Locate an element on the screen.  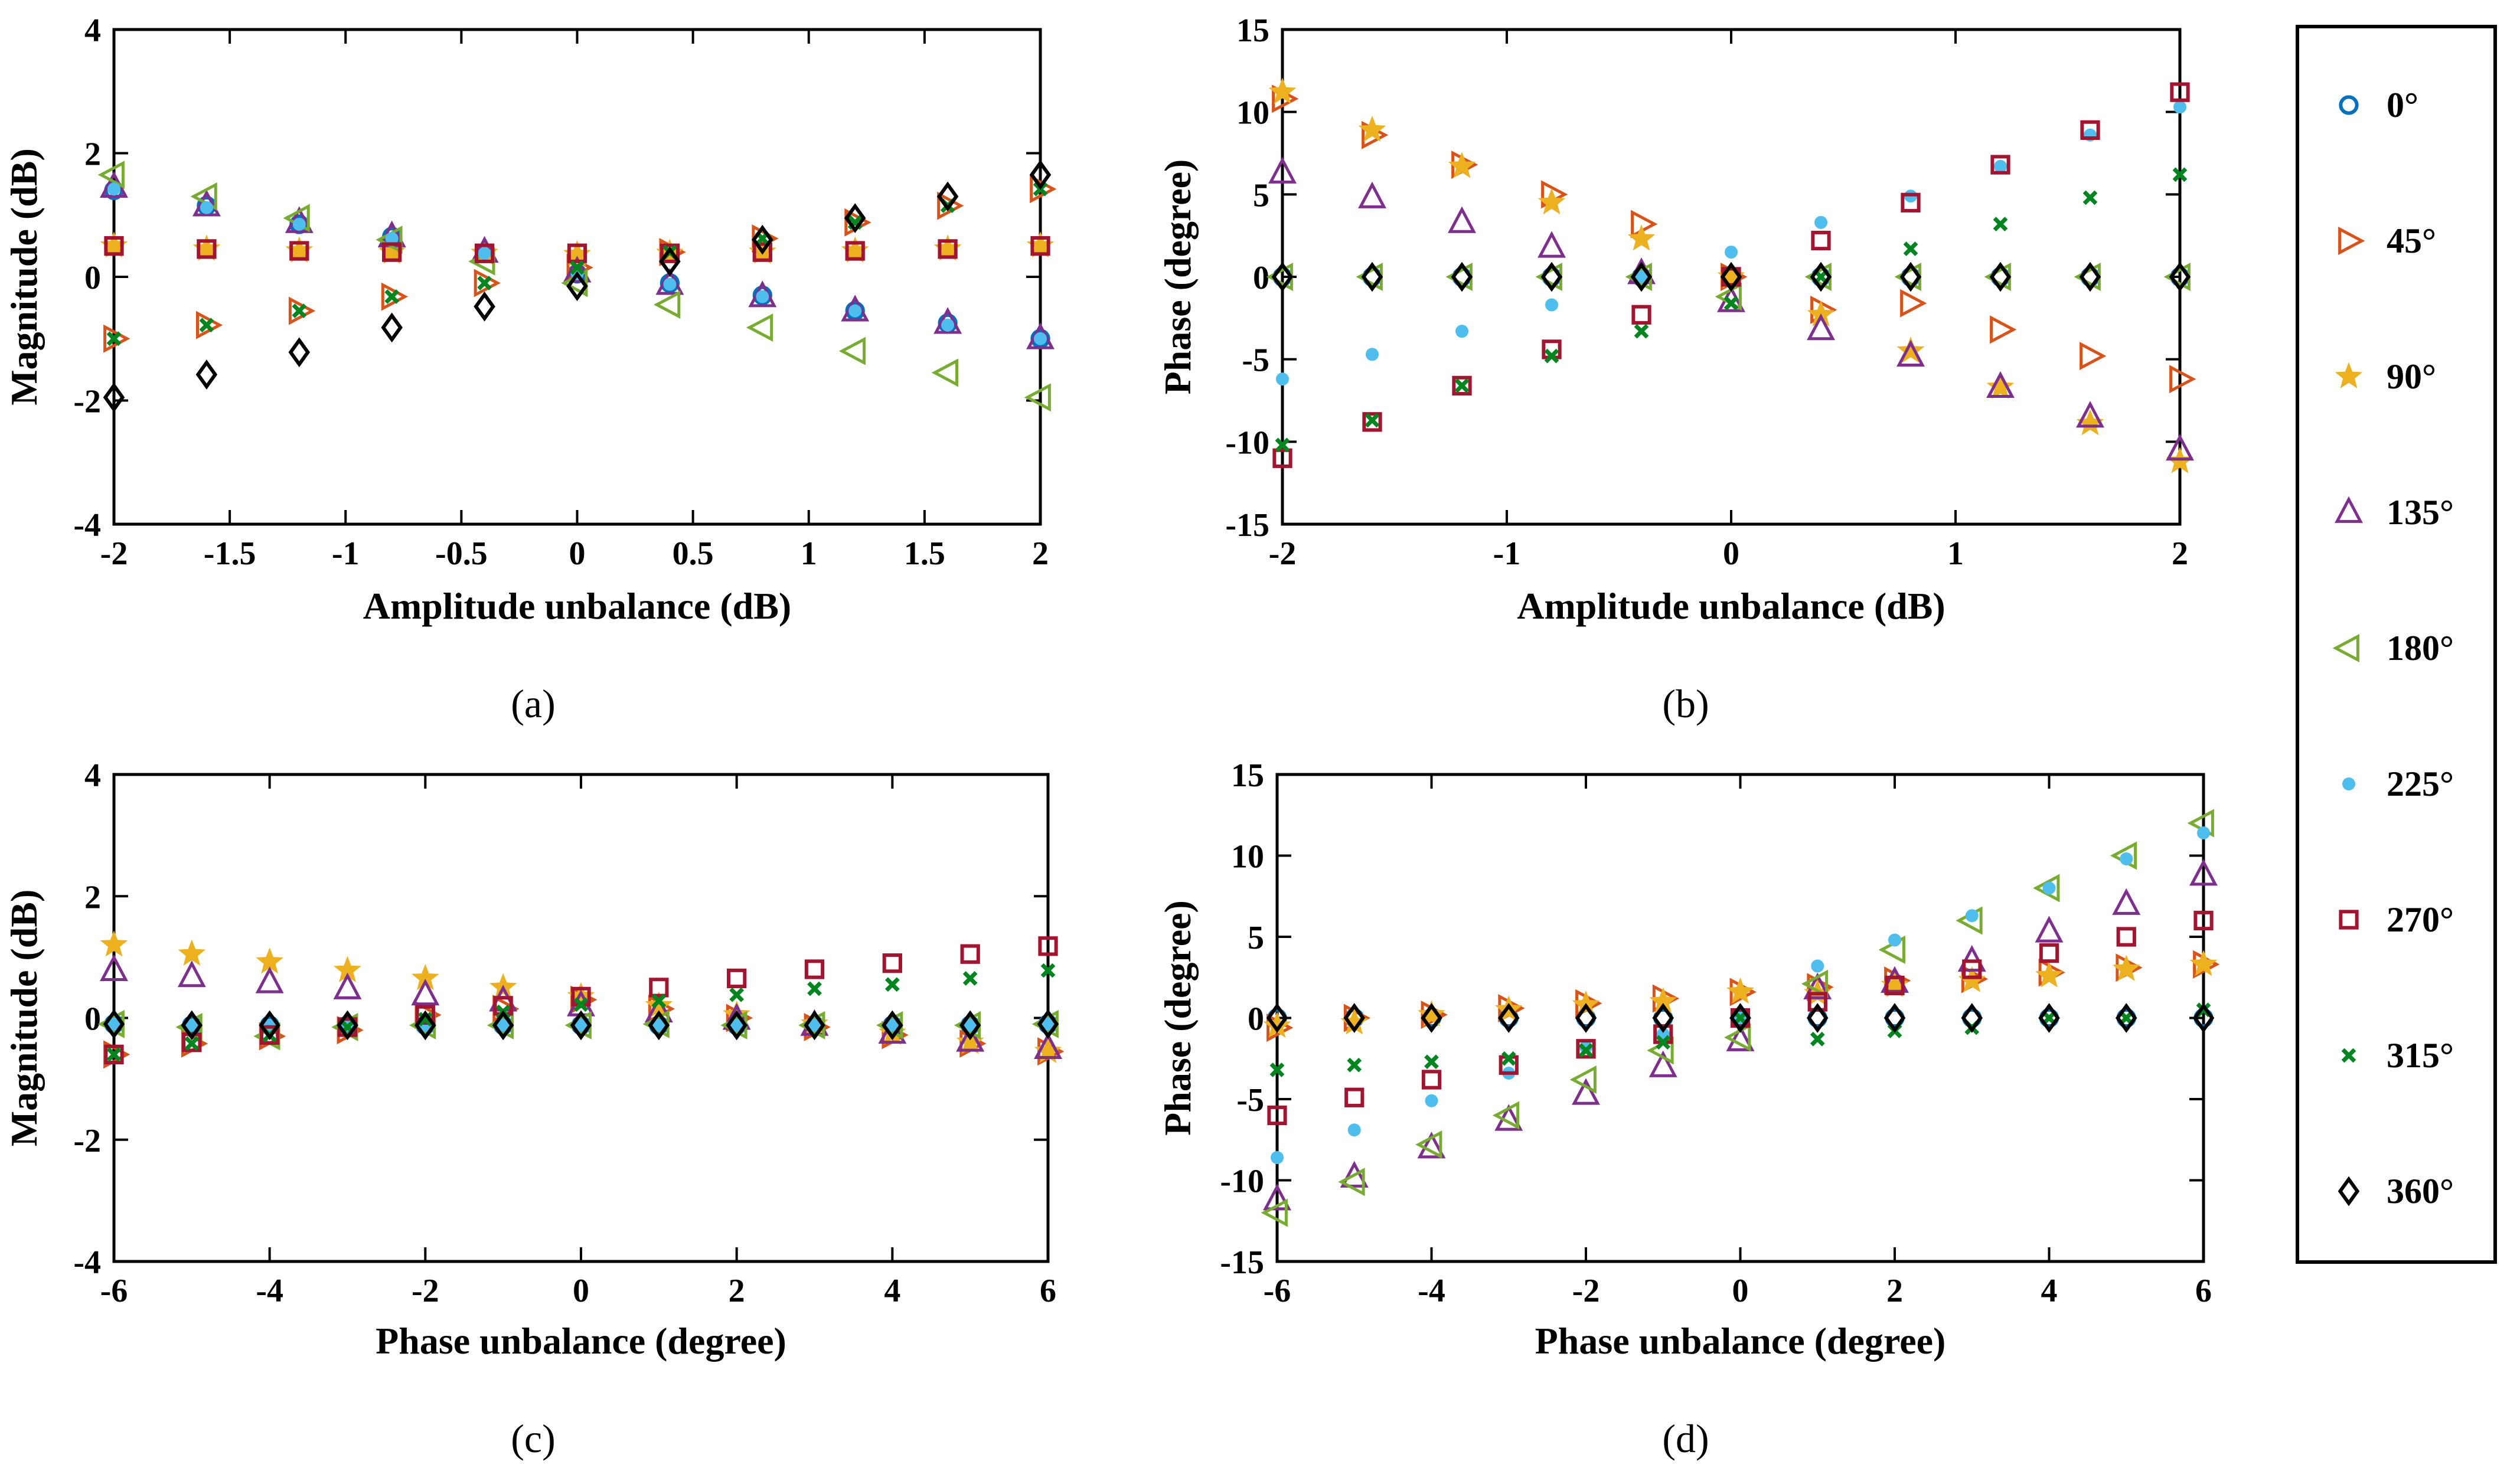
legend-label: 45° is located at coordinates (2411, 240).